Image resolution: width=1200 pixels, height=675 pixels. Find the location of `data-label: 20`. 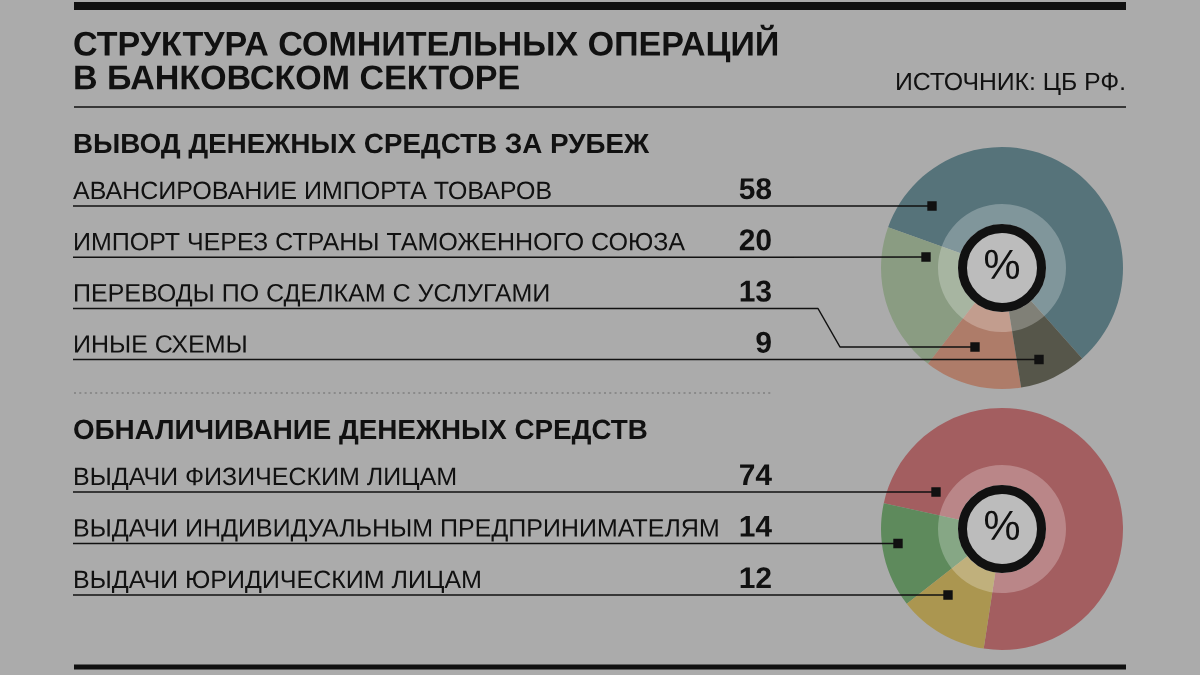

data-label: 20 is located at coordinates (755, 240).